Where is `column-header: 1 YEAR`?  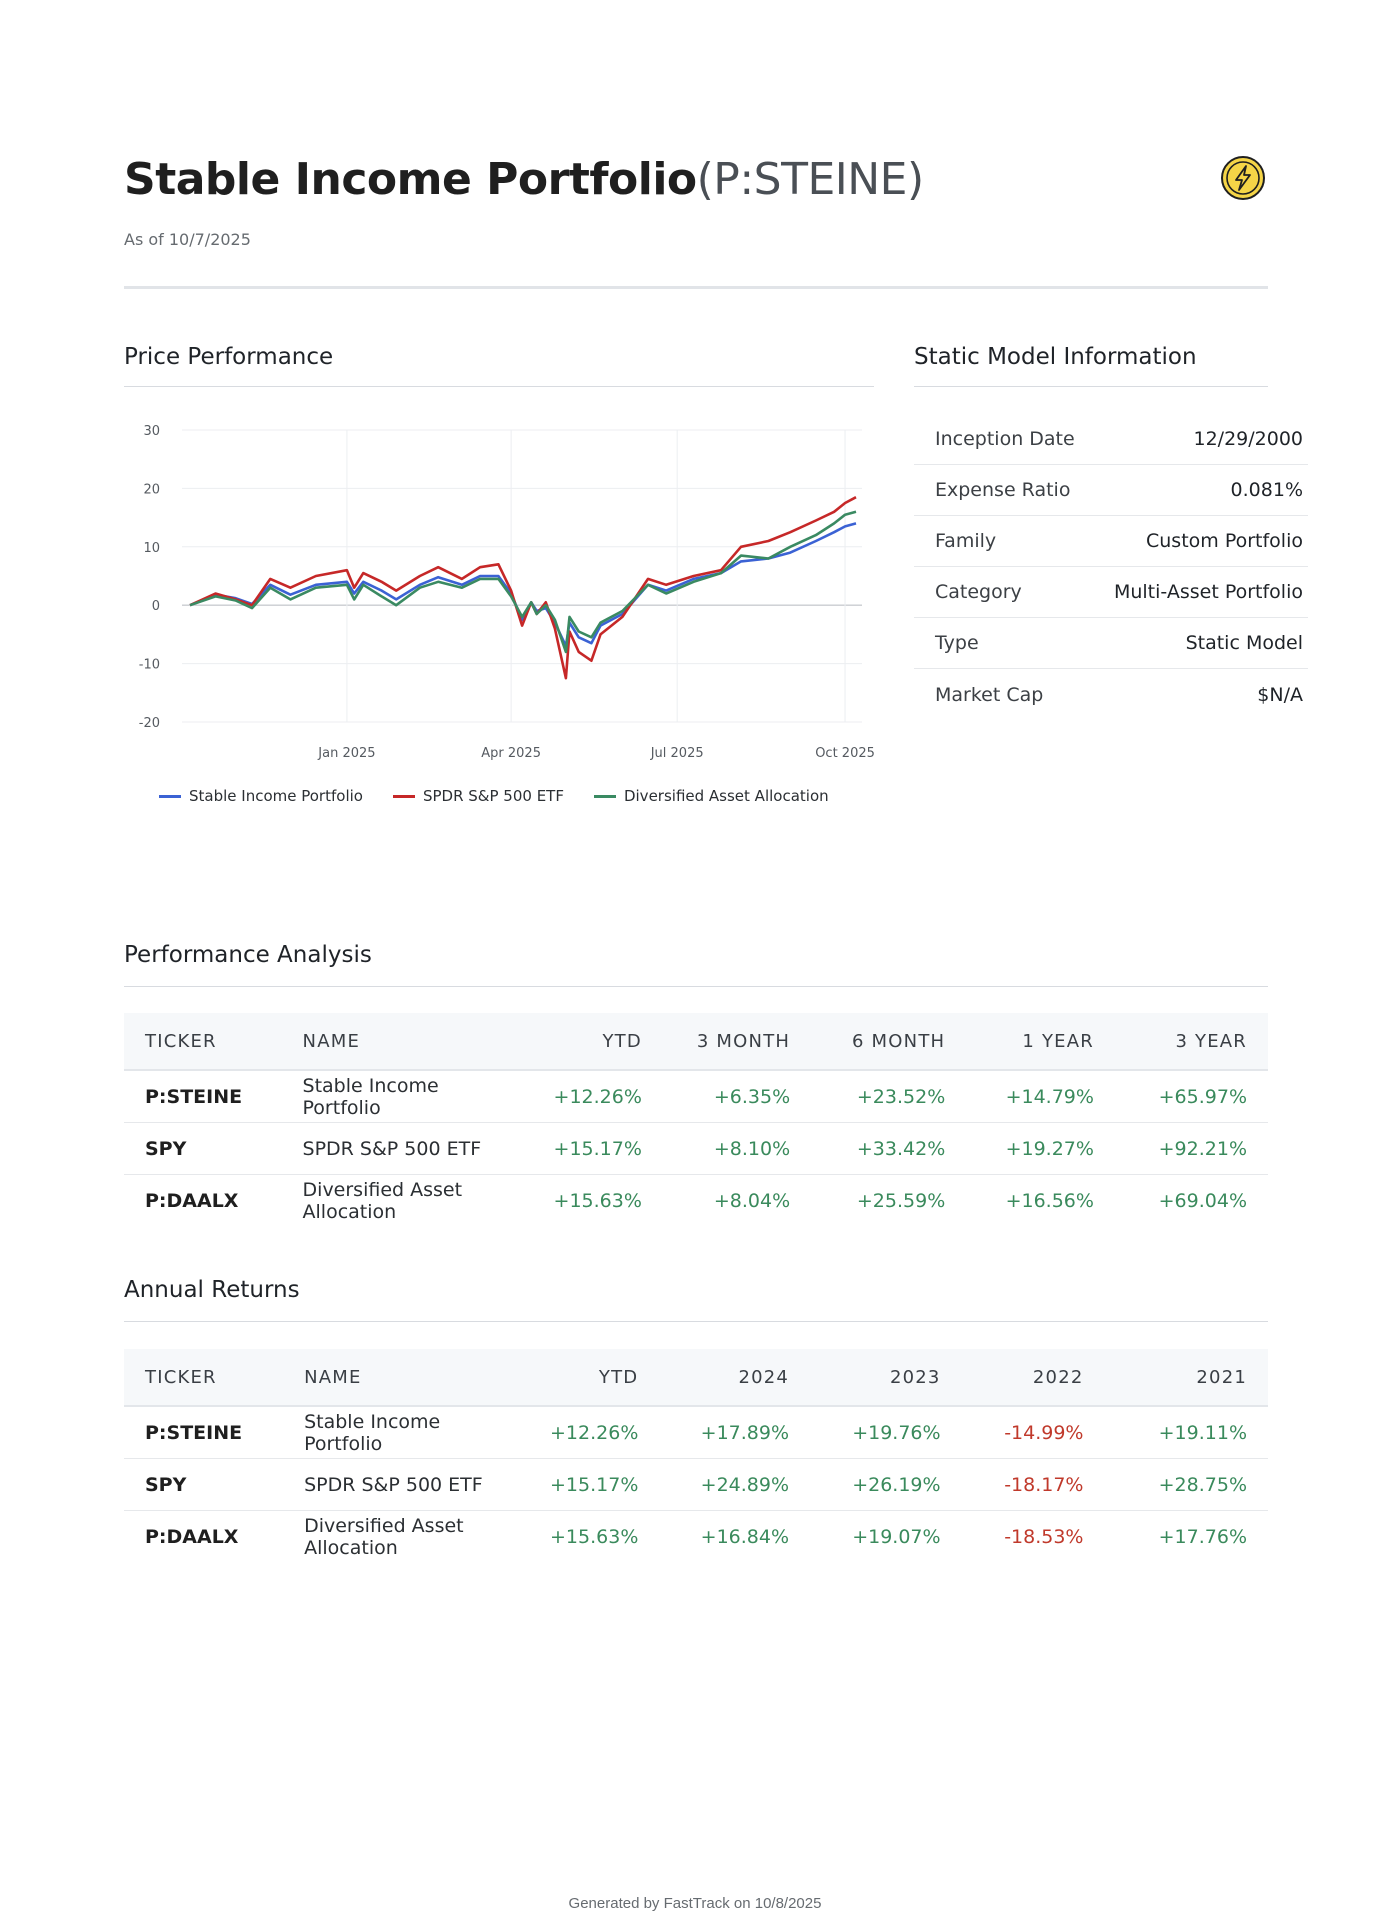 column-header: 1 YEAR is located at coordinates (1040, 1042).